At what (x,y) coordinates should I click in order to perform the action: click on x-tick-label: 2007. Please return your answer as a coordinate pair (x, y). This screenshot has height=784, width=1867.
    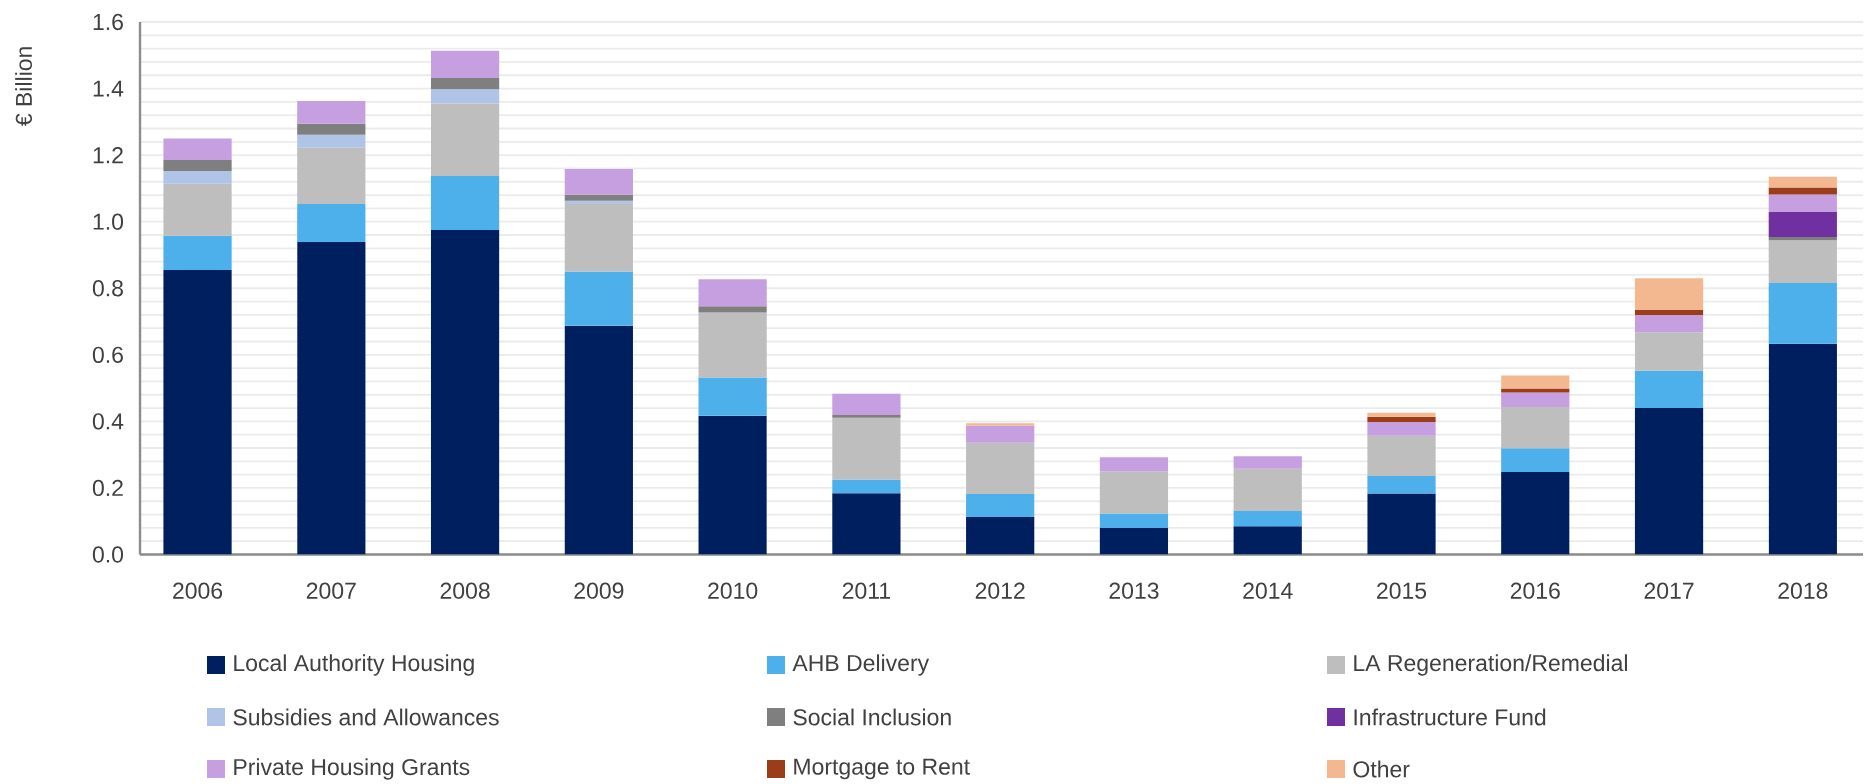
    Looking at the image, I should click on (331, 590).